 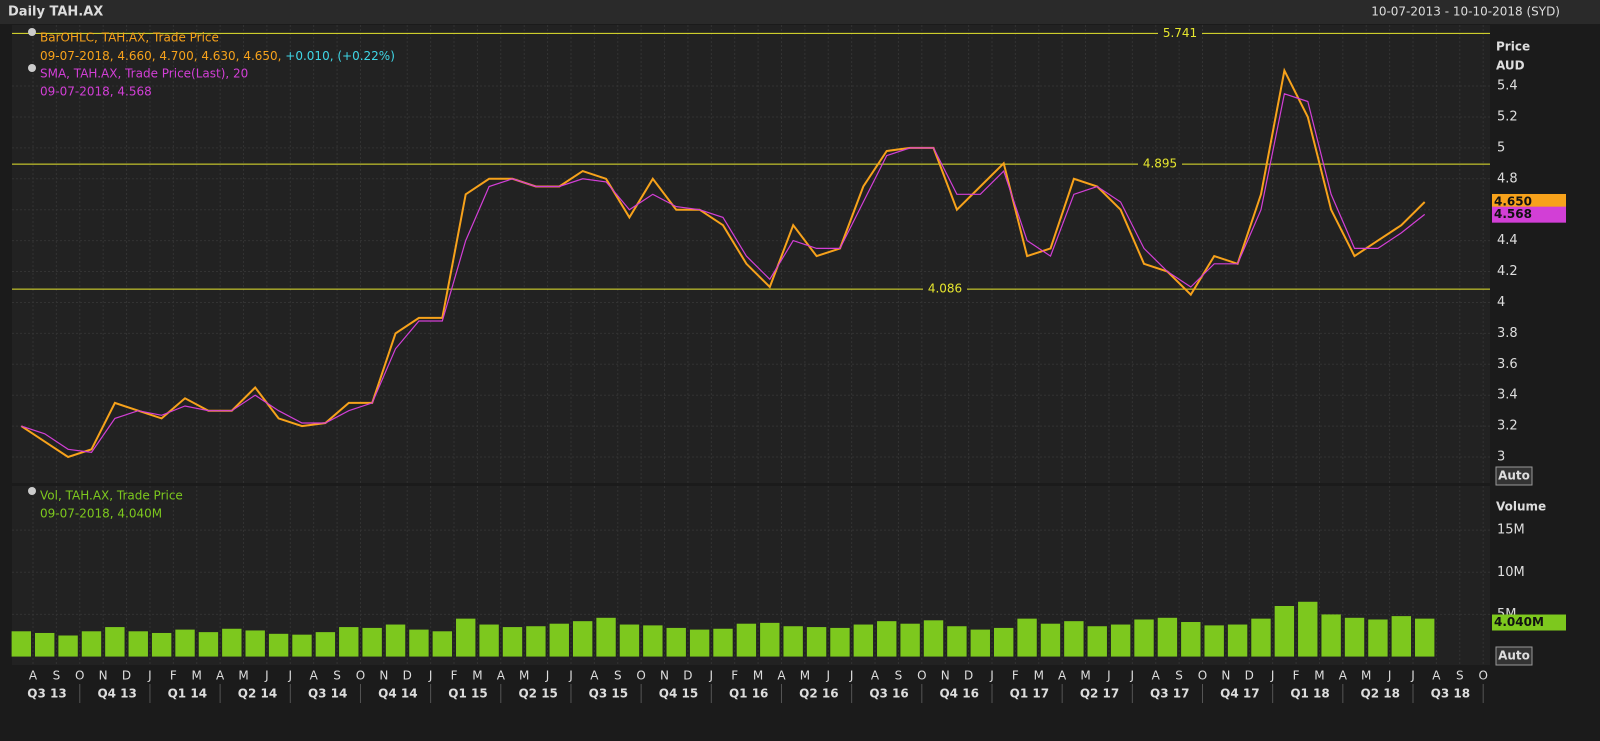 What do you see at coordinates (1309, 694) in the screenshot?
I see `quarter-label: Q1 18` at bounding box center [1309, 694].